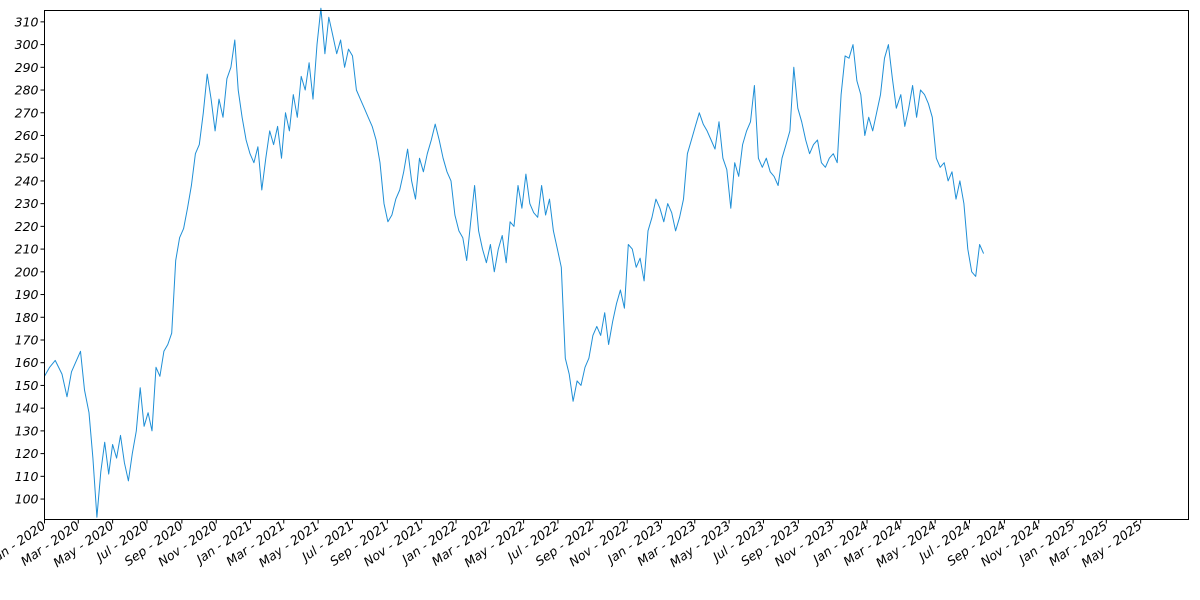 This screenshot has width=1200, height=600. What do you see at coordinates (27, 339) in the screenshot?
I see `y-tick-label: 170` at bounding box center [27, 339].